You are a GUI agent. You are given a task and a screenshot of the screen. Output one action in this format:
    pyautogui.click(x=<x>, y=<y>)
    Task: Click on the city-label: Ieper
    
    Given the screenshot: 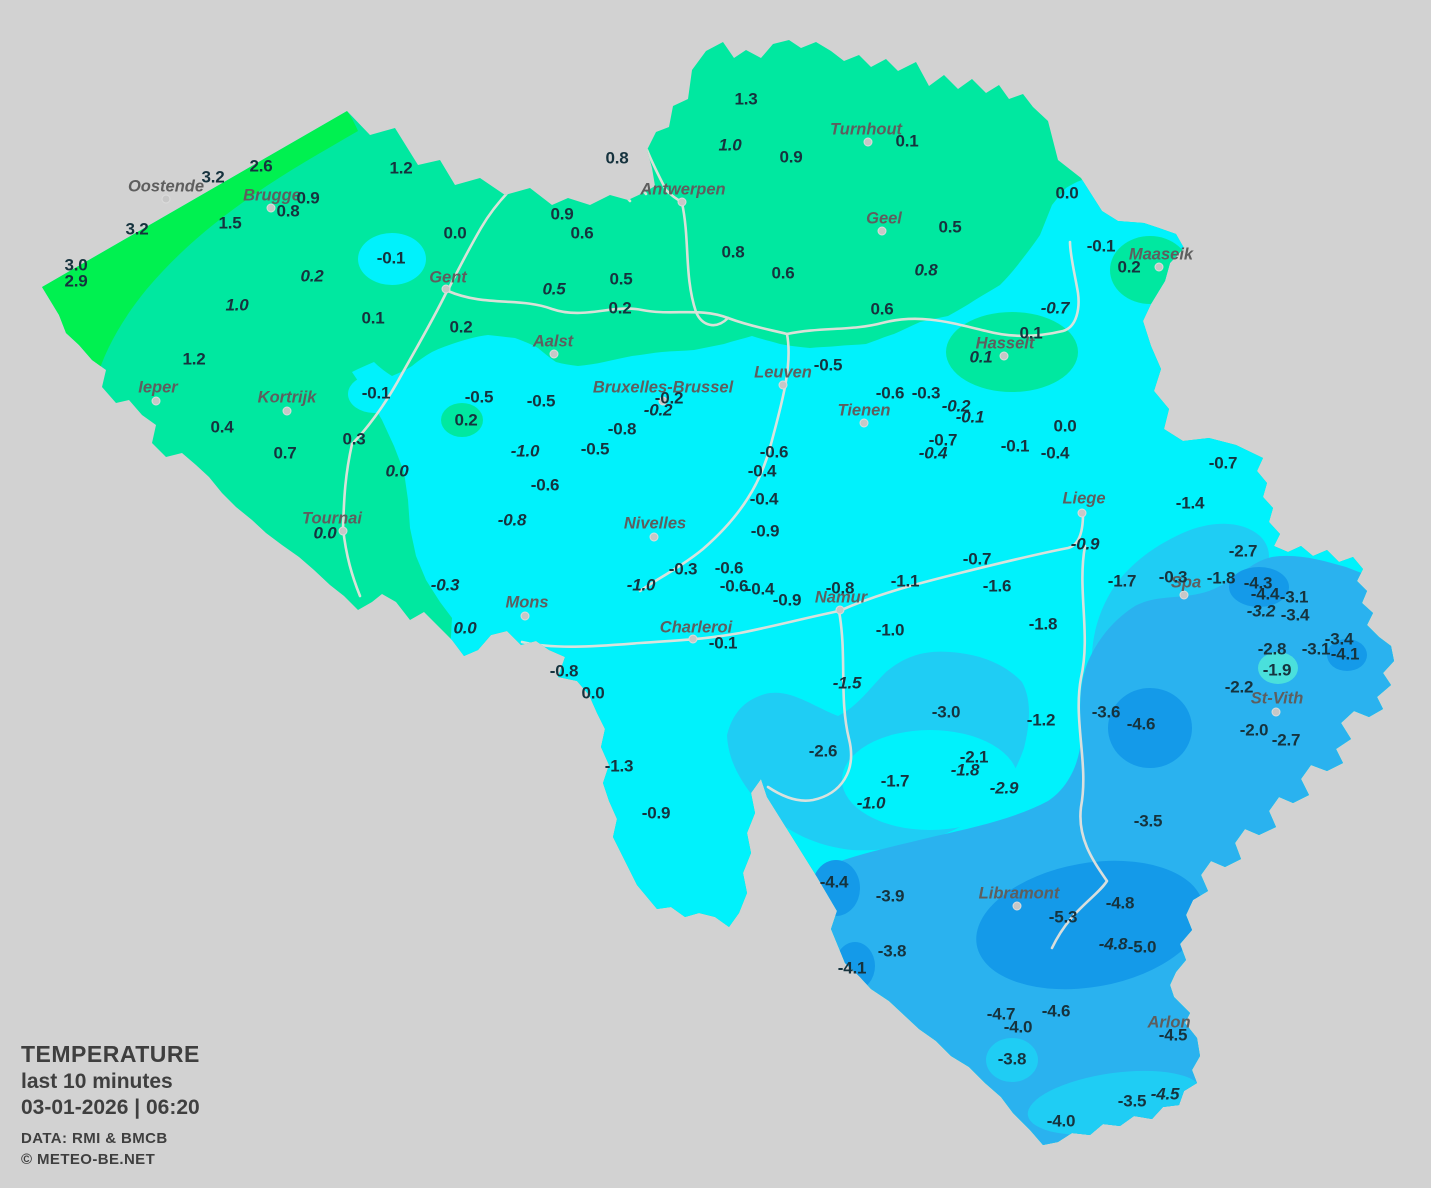 What is the action you would take?
    pyautogui.click(x=158, y=387)
    